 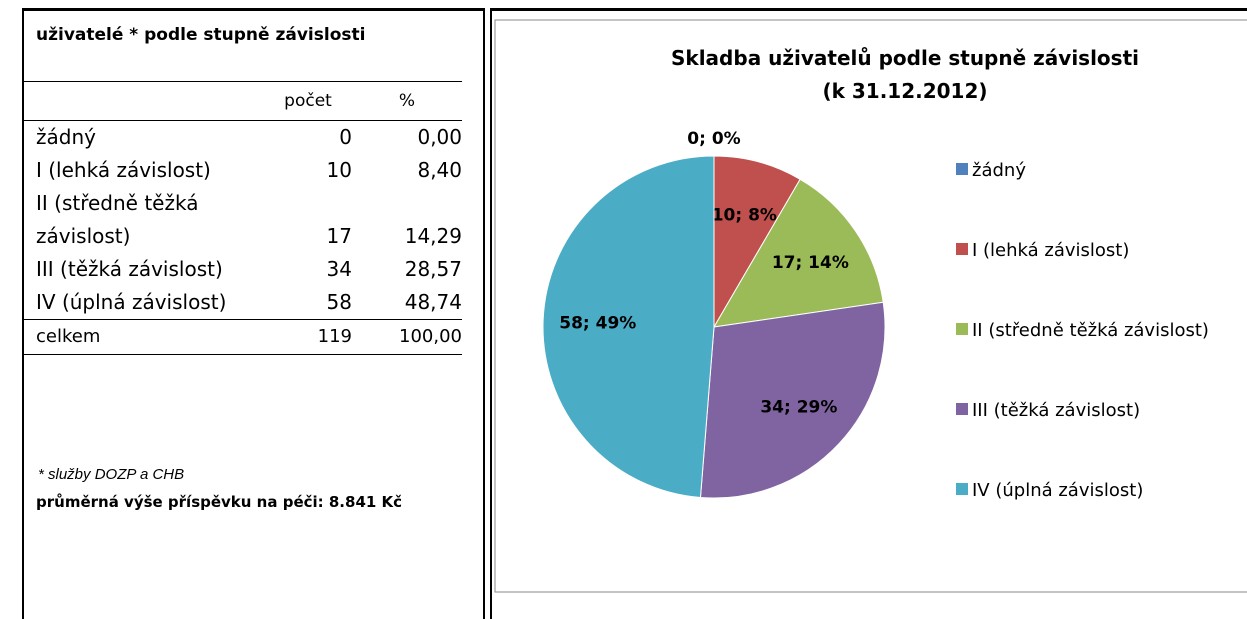 What do you see at coordinates (117, 219) in the screenshot?
I see `table-cell: II (středně těžká závislost)` at bounding box center [117, 219].